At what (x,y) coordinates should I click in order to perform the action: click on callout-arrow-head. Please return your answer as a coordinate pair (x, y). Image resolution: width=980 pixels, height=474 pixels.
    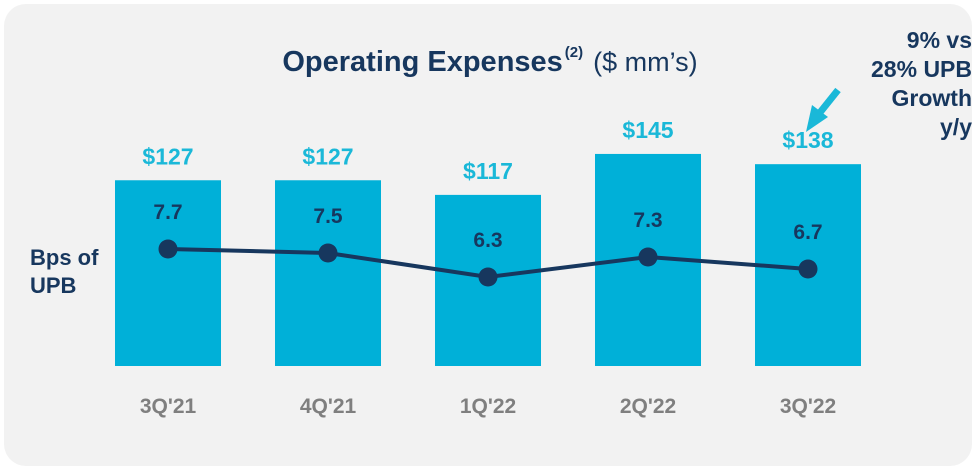
    Looking at the image, I should click on (817, 118).